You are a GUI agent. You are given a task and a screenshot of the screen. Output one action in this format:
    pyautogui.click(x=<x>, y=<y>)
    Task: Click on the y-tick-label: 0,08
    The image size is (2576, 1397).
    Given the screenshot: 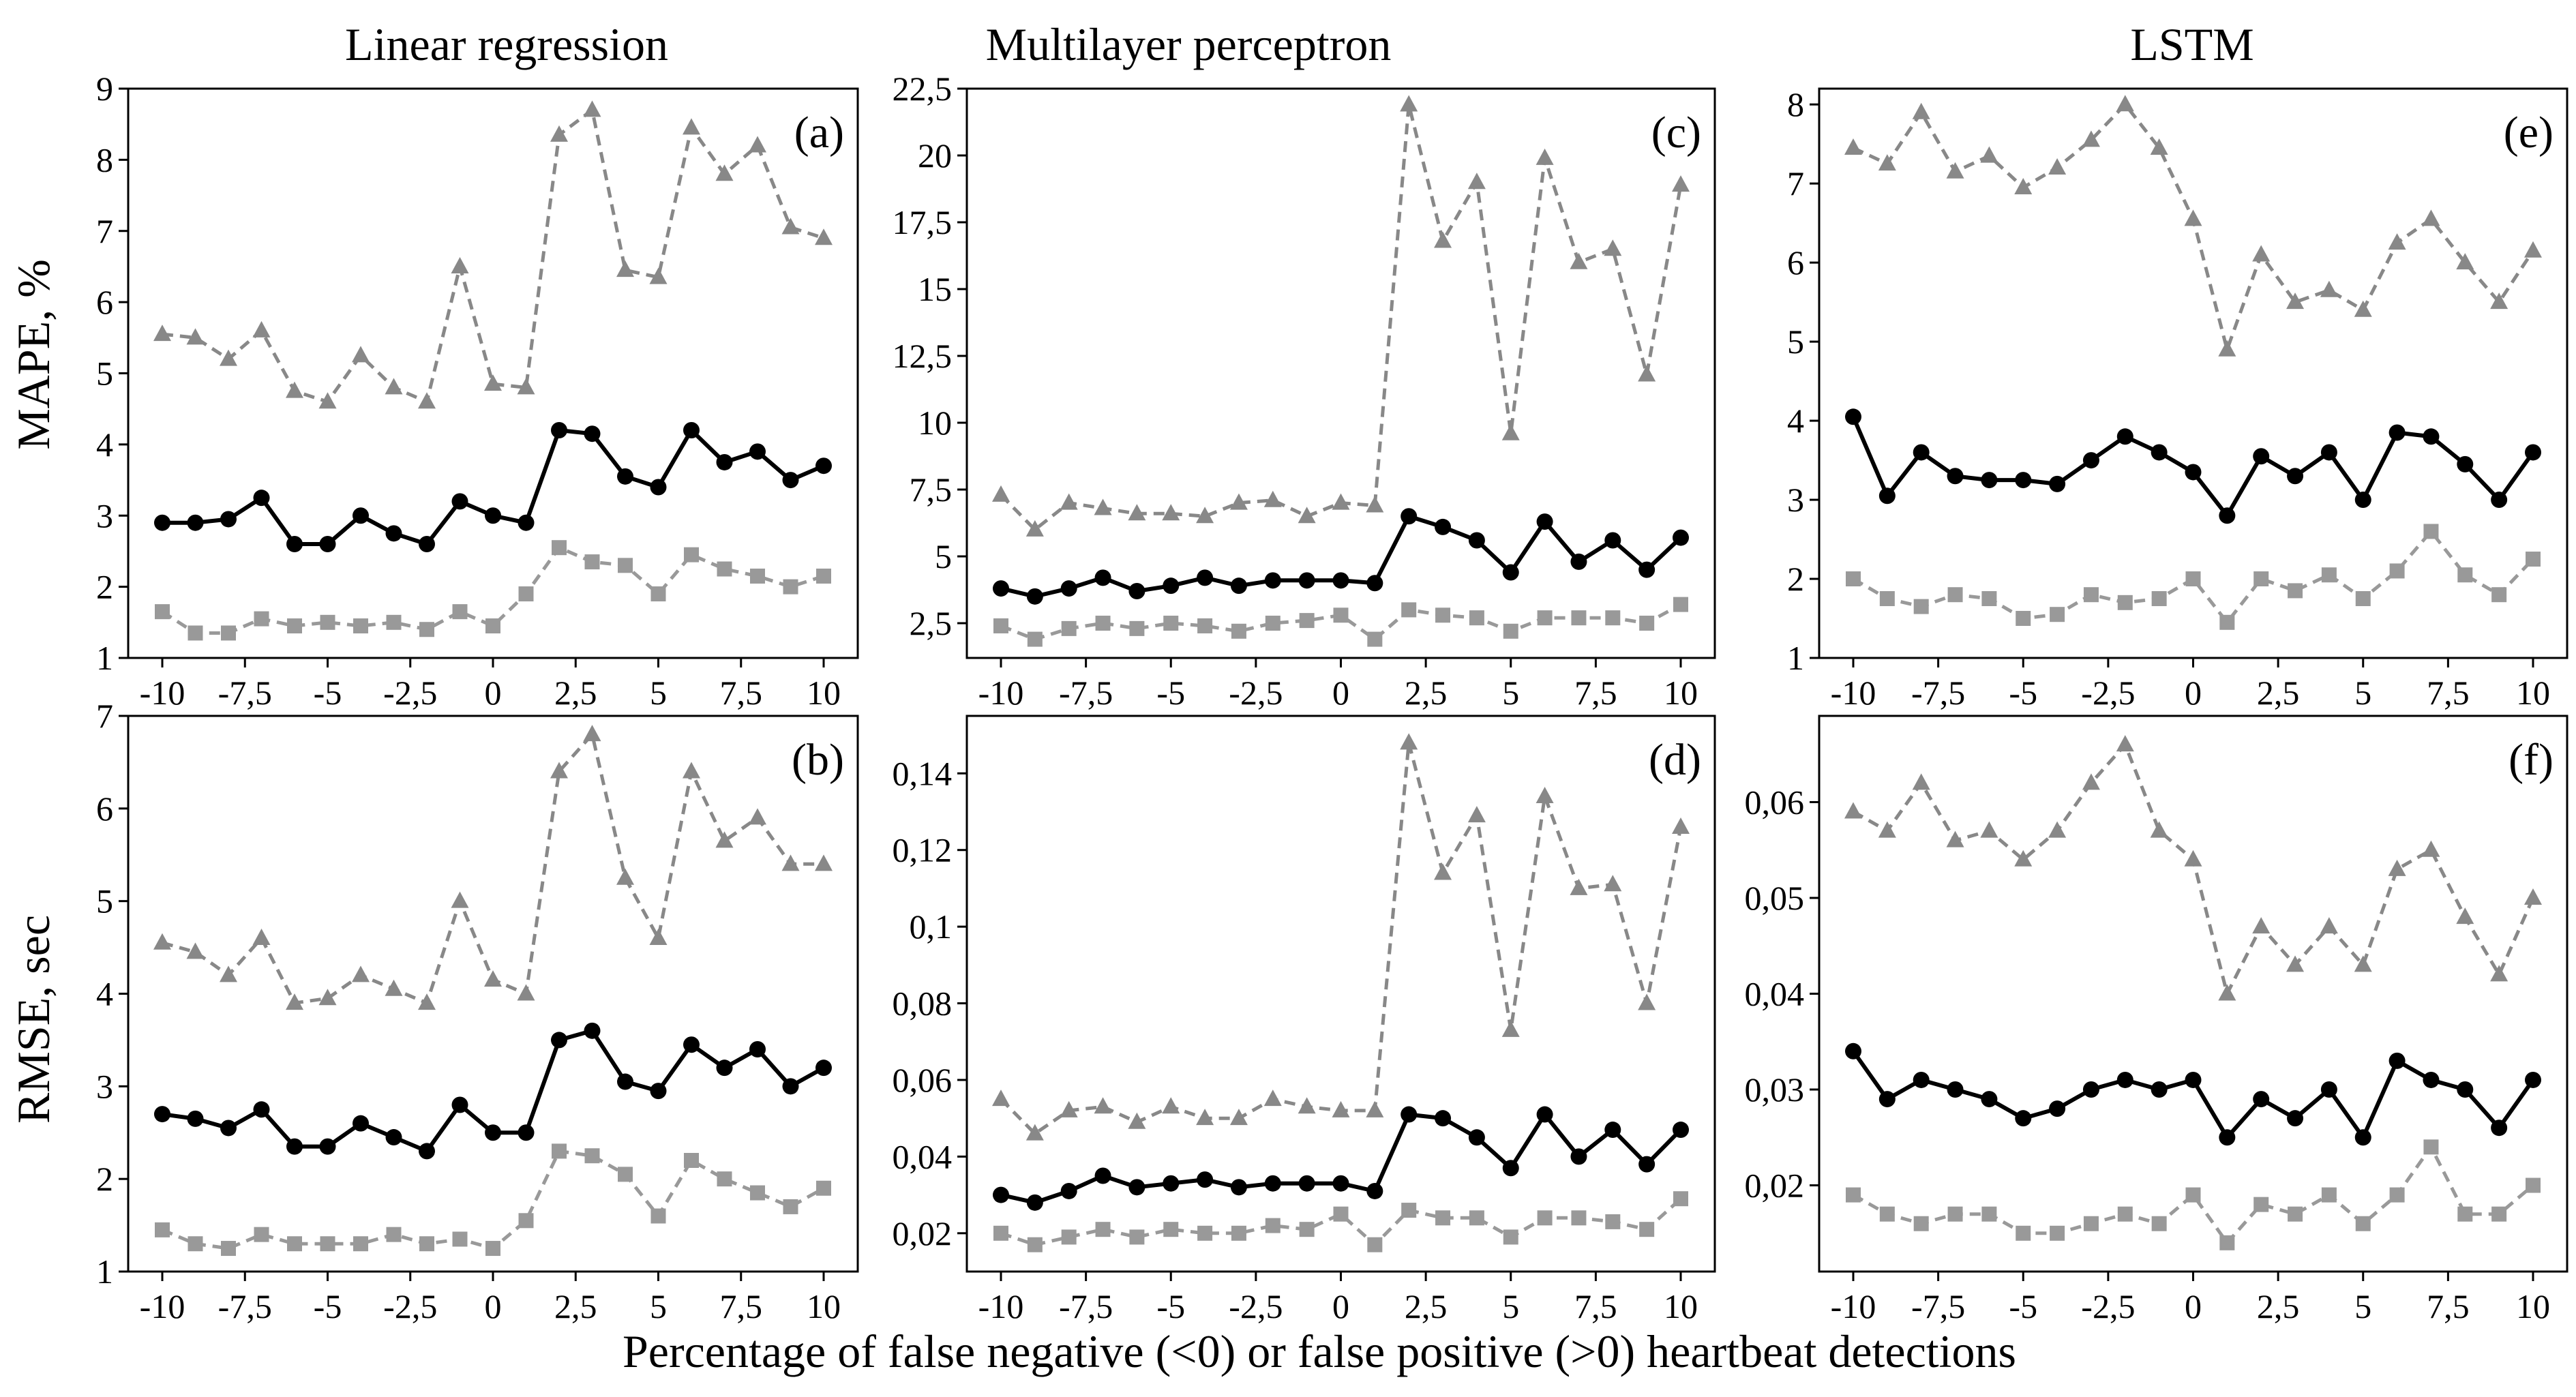 What is the action you would take?
    pyautogui.click(x=923, y=1004)
    